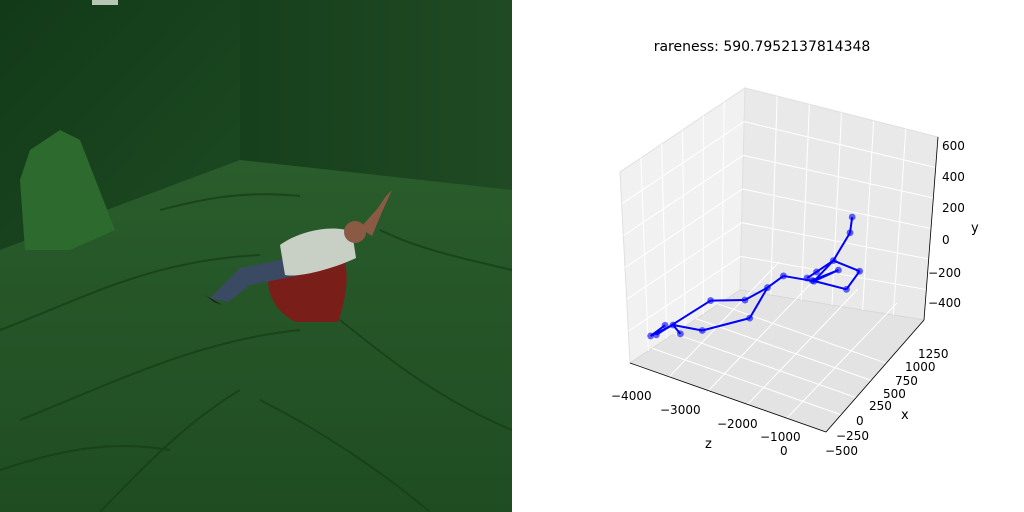 The image size is (1024, 512). I want to click on z-tick-label: −4000, so click(631, 396).